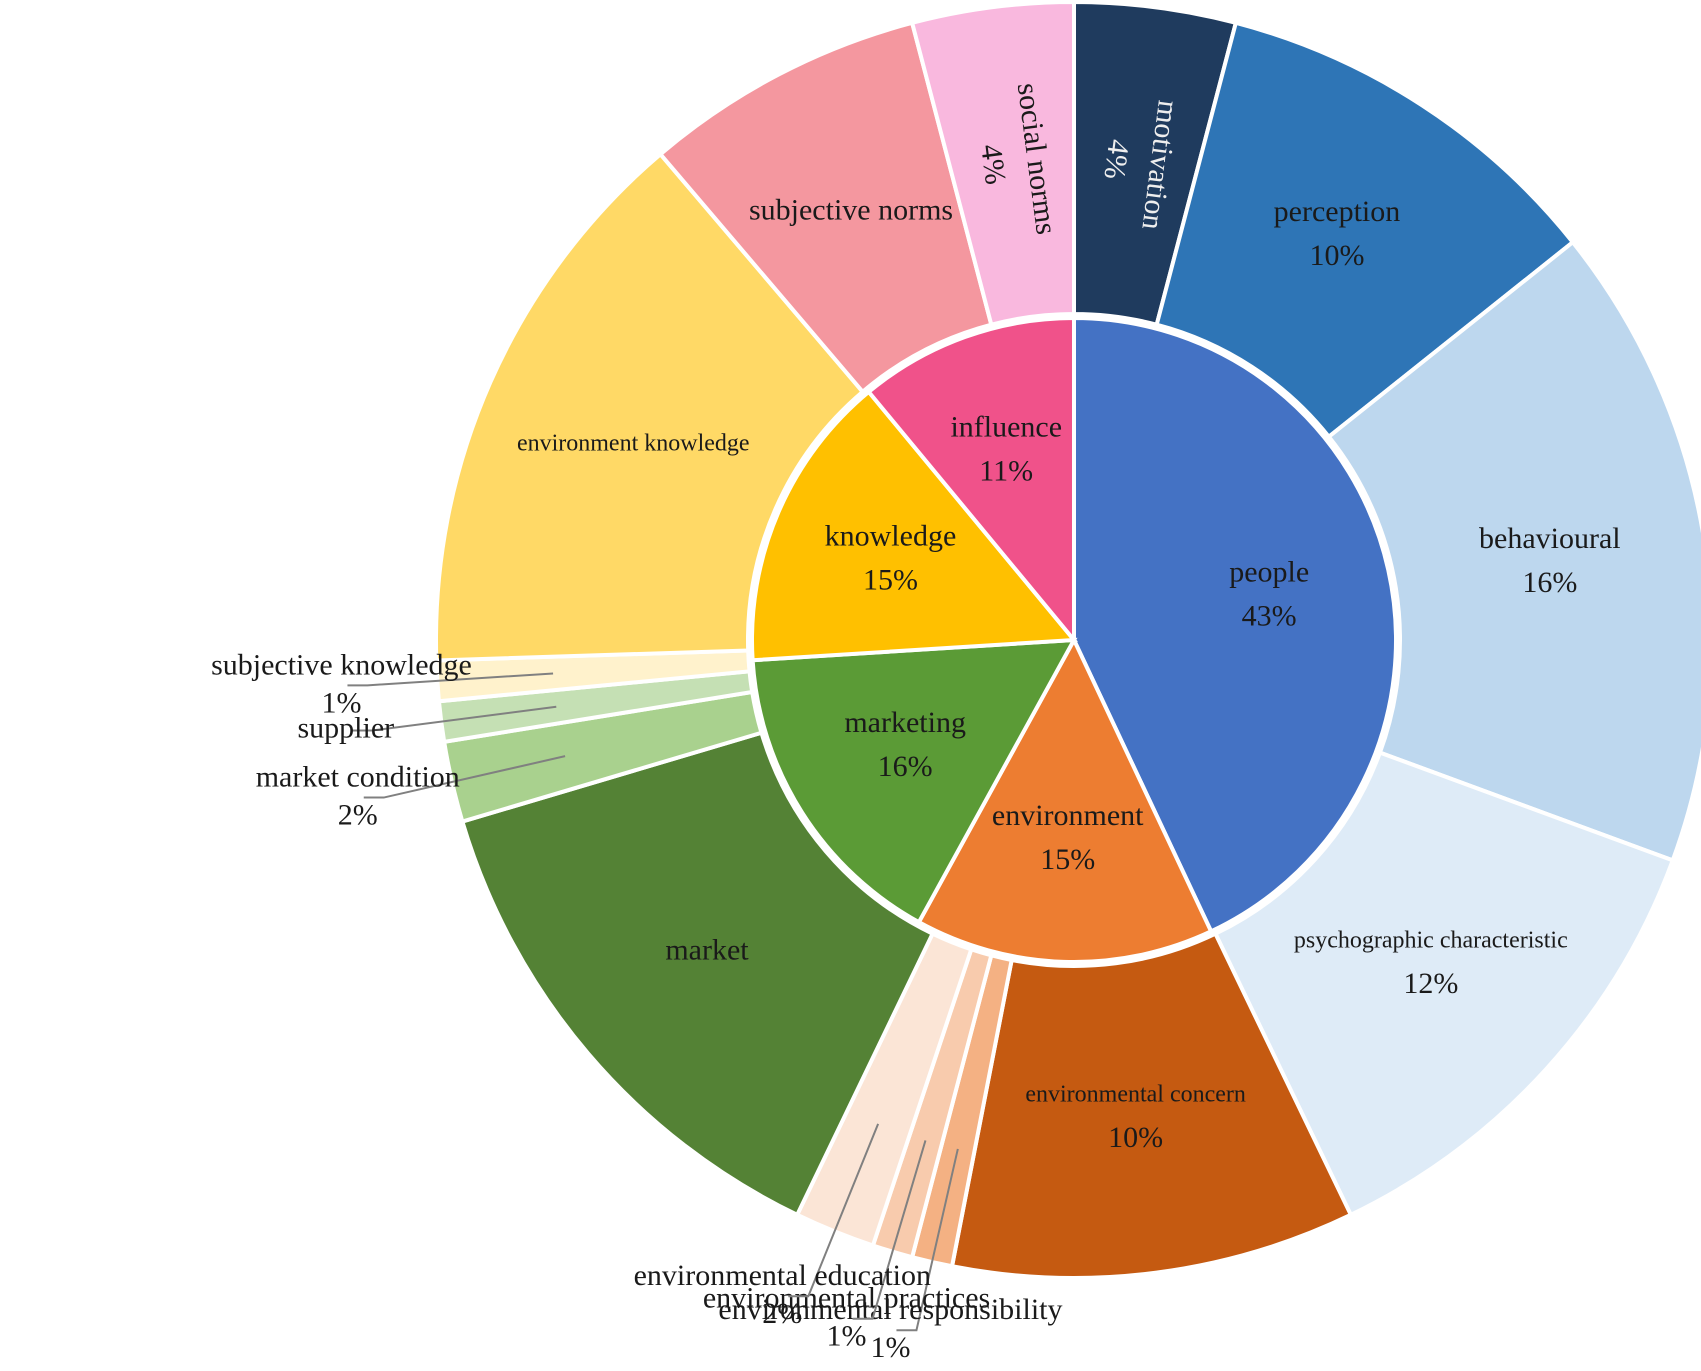  Describe the element at coordinates (1006, 471) in the screenshot. I see `value-label: 11%` at that location.